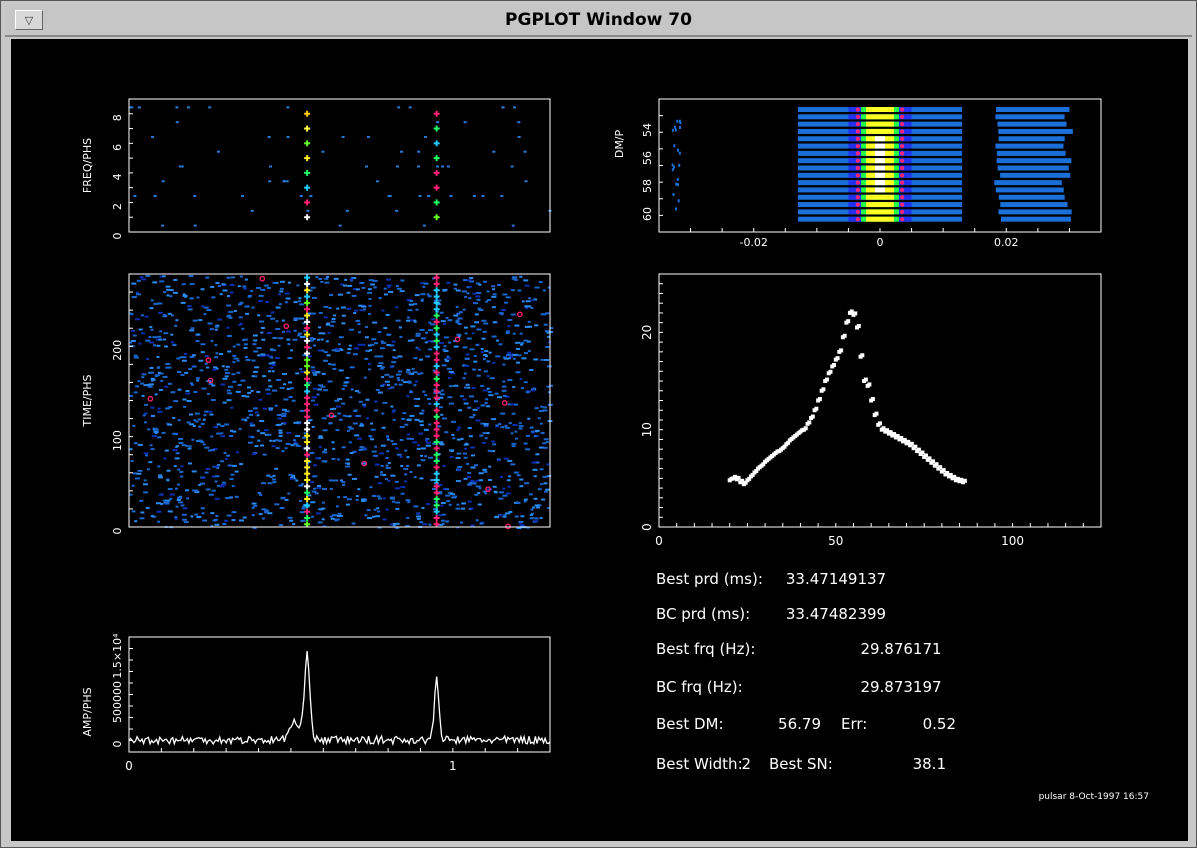 The height and width of the screenshot is (848, 1197). Describe the element at coordinates (647, 214) in the screenshot. I see `dm-y-tick-label: 60` at that location.